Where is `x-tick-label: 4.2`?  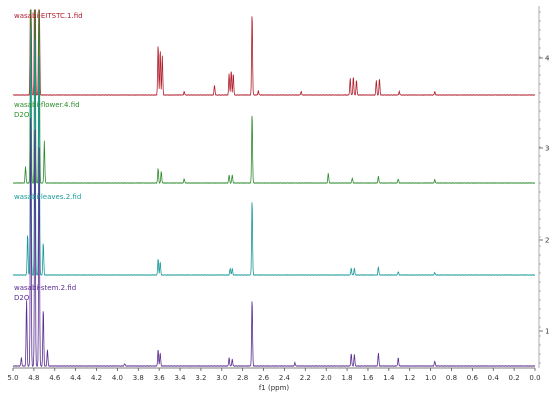 x-tick-label: 4.2 is located at coordinates (96, 378).